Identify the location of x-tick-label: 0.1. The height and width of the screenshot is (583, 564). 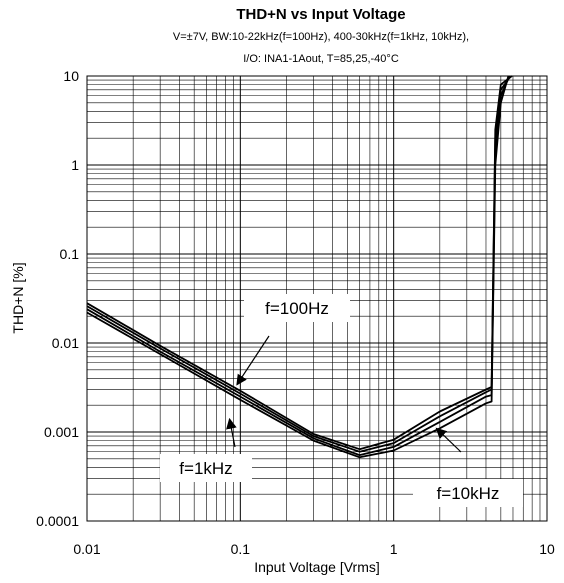
(241, 549).